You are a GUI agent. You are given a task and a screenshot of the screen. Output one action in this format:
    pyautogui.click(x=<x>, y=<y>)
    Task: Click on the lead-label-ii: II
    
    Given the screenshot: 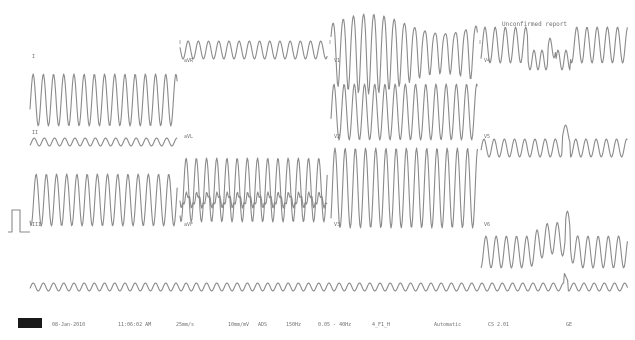 What is the action you would take?
    pyautogui.click(x=35, y=133)
    